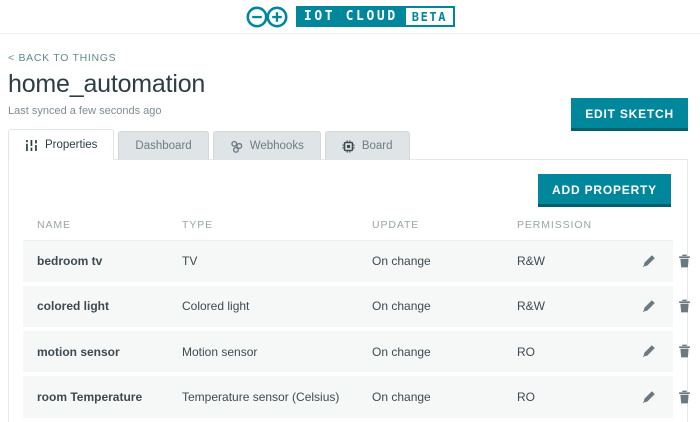  I want to click on app-topbar: IOT CLOUD BETA, so click(350, 17).